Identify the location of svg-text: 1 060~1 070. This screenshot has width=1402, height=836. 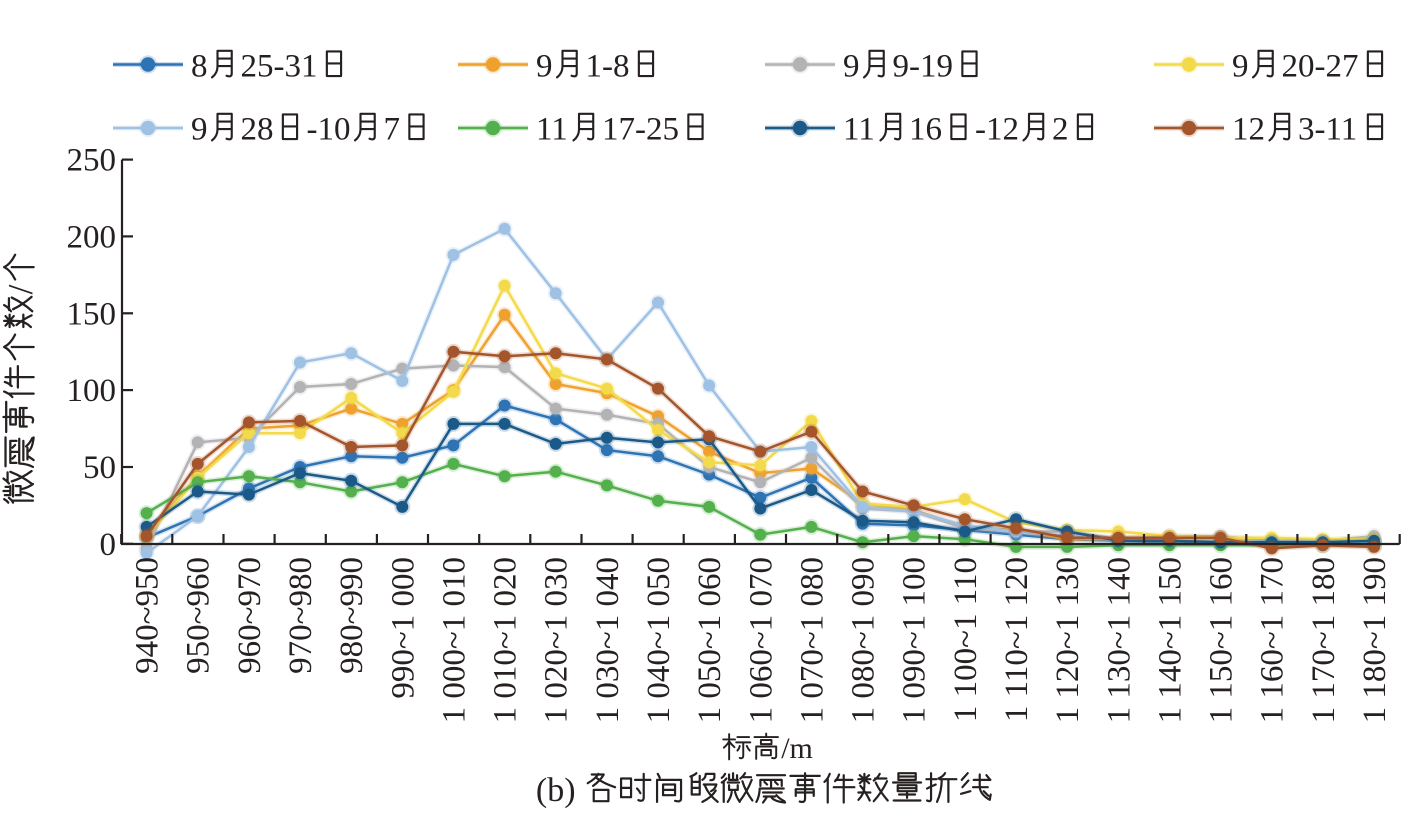
(761, 640).